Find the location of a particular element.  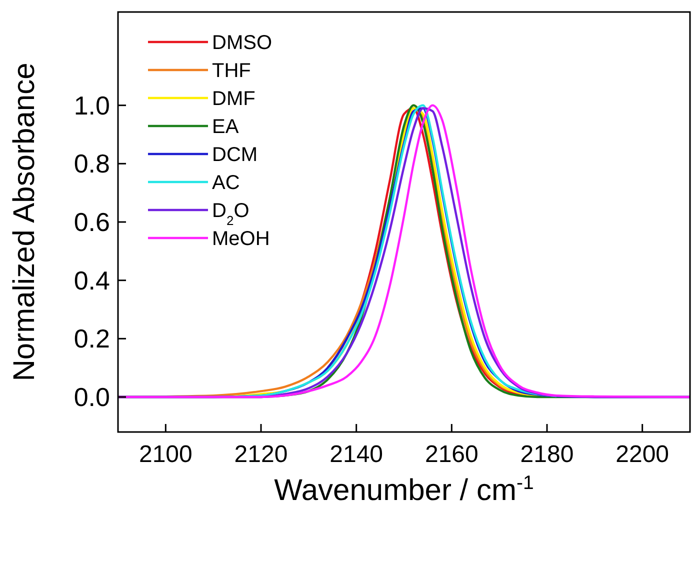

legend-label: EA is located at coordinates (226, 127).